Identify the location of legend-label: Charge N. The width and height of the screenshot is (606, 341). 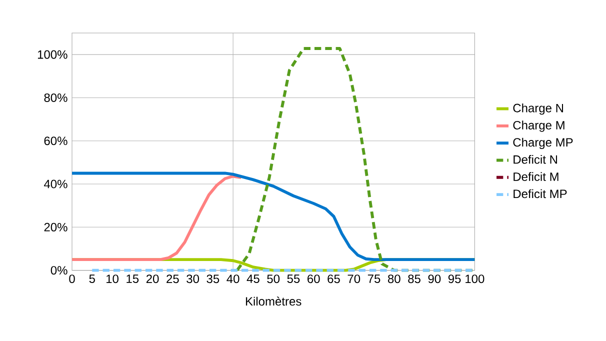
(538, 109).